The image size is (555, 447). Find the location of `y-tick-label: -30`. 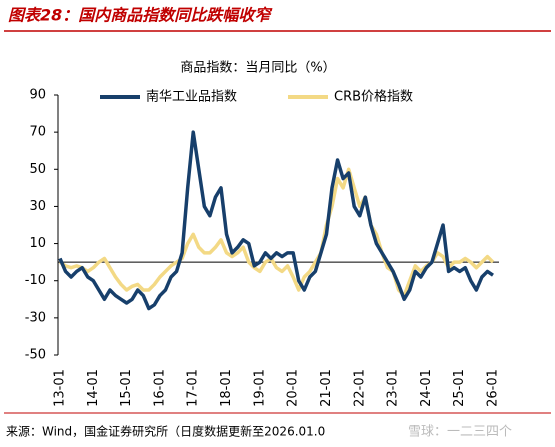

y-tick-label: -30 is located at coordinates (35, 317).